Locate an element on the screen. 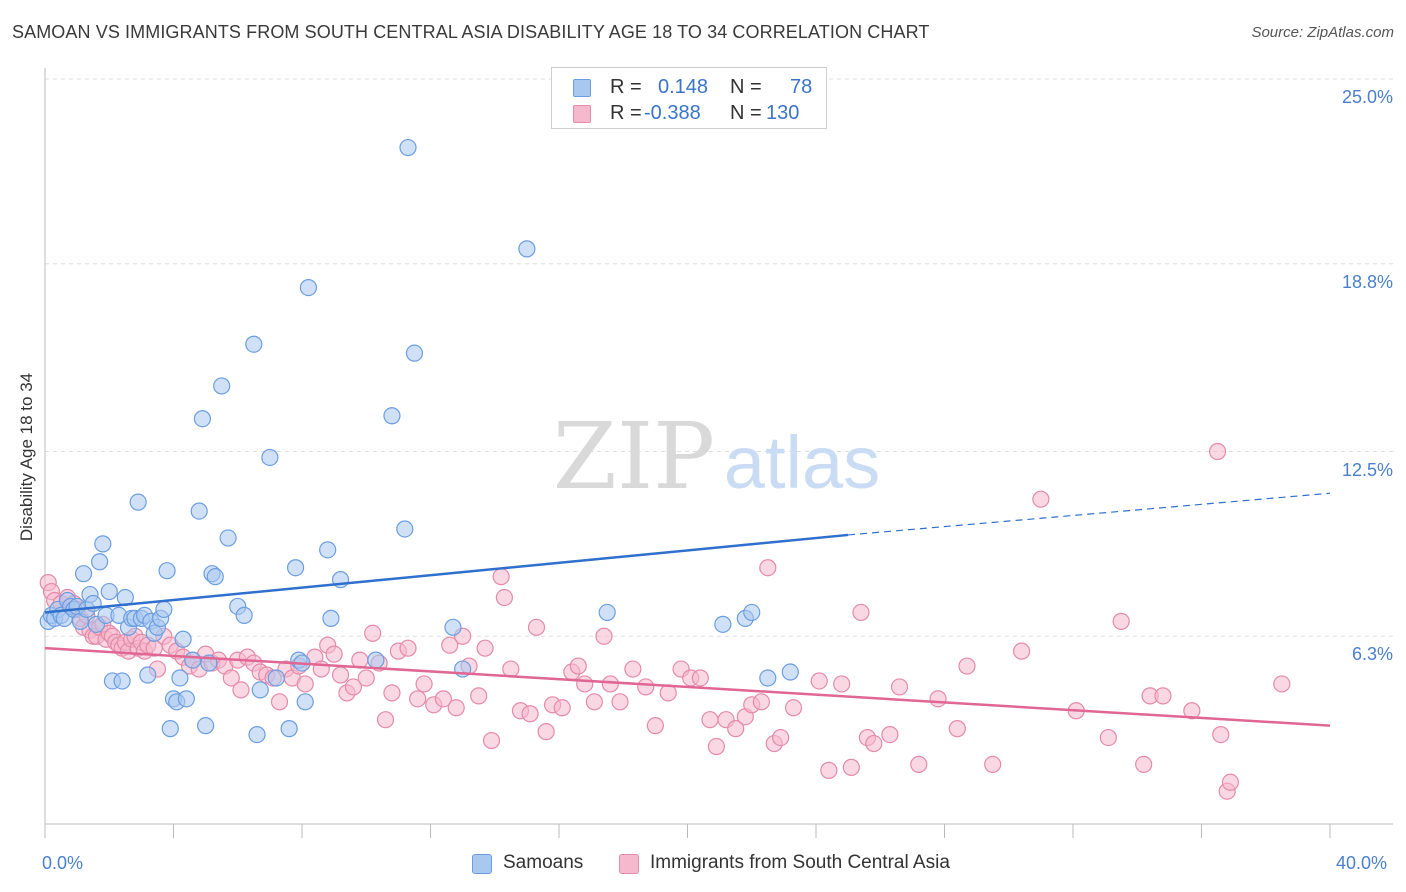 The width and height of the screenshot is (1406, 892). correlation-legend: R = 0.148 N = 78 R = -0.388 N = 130 is located at coordinates (689, 98).